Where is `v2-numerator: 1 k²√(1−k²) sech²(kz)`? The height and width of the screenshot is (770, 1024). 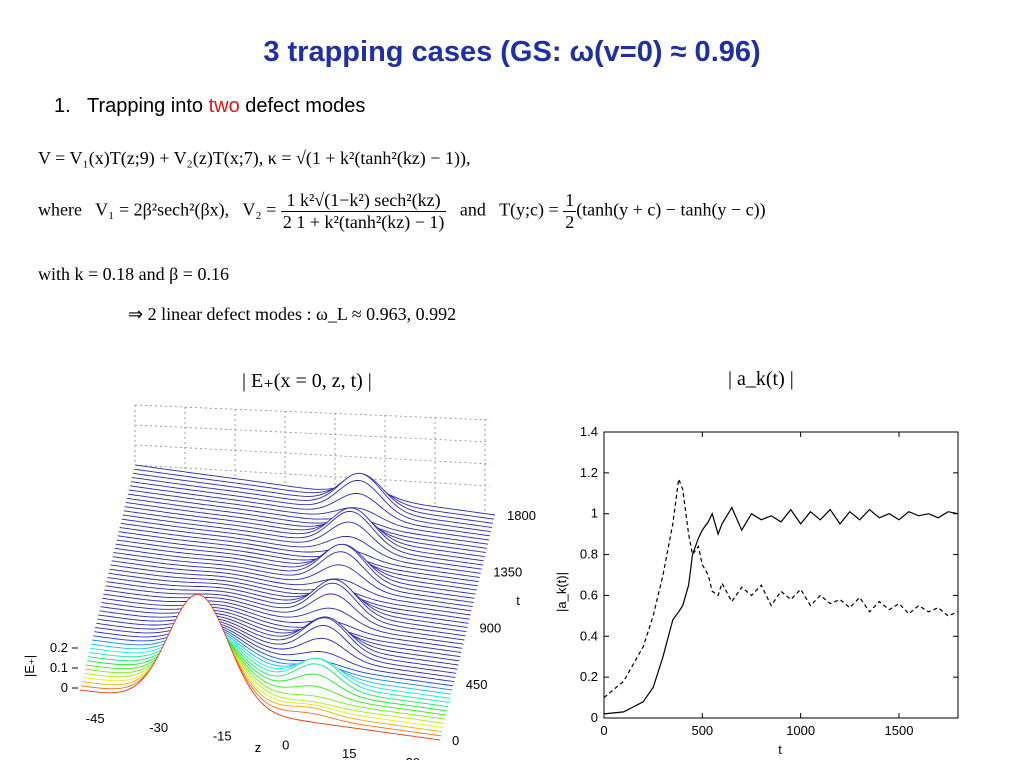
v2-numerator: 1 k²√(1−k²) sech²(kz) is located at coordinates (363, 201).